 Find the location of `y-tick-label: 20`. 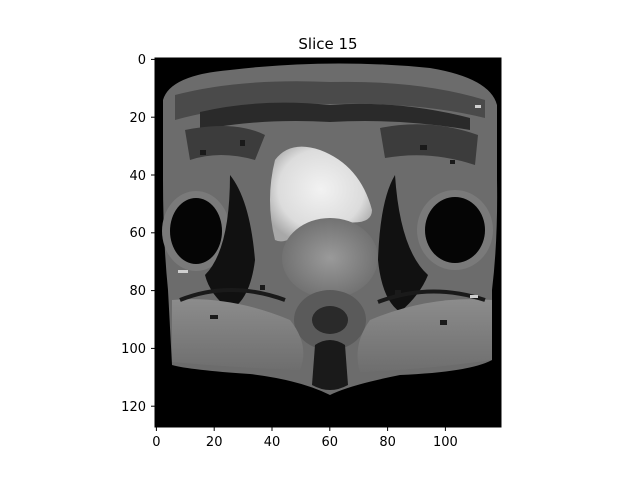

y-tick-label: 20 is located at coordinates (137, 118).